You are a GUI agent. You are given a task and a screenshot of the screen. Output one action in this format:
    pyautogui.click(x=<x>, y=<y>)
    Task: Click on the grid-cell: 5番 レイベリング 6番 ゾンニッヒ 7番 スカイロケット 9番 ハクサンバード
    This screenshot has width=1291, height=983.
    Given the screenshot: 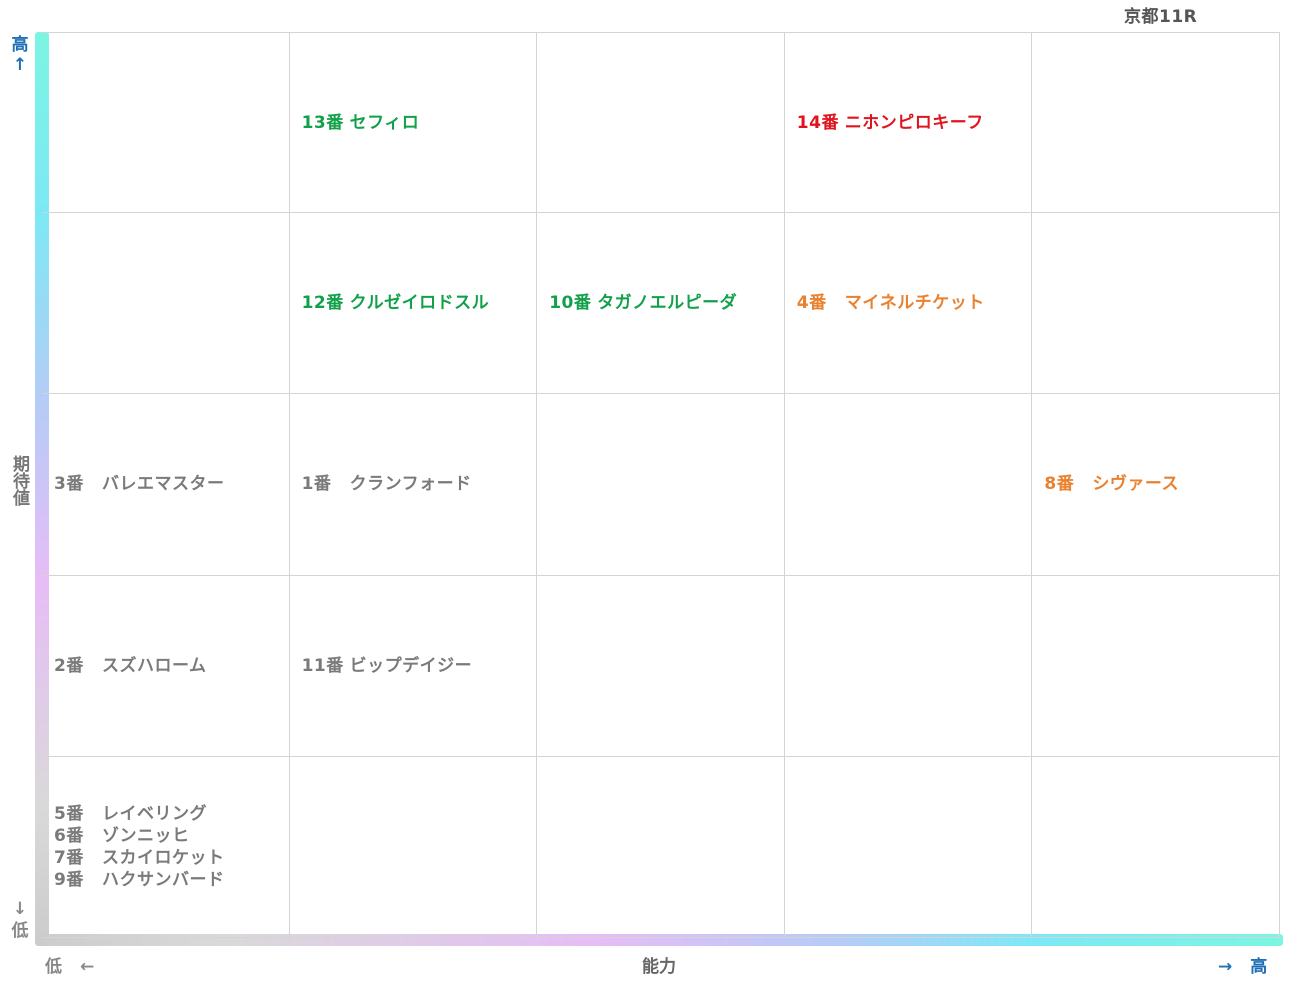 What is the action you would take?
    pyautogui.click(x=166, y=847)
    